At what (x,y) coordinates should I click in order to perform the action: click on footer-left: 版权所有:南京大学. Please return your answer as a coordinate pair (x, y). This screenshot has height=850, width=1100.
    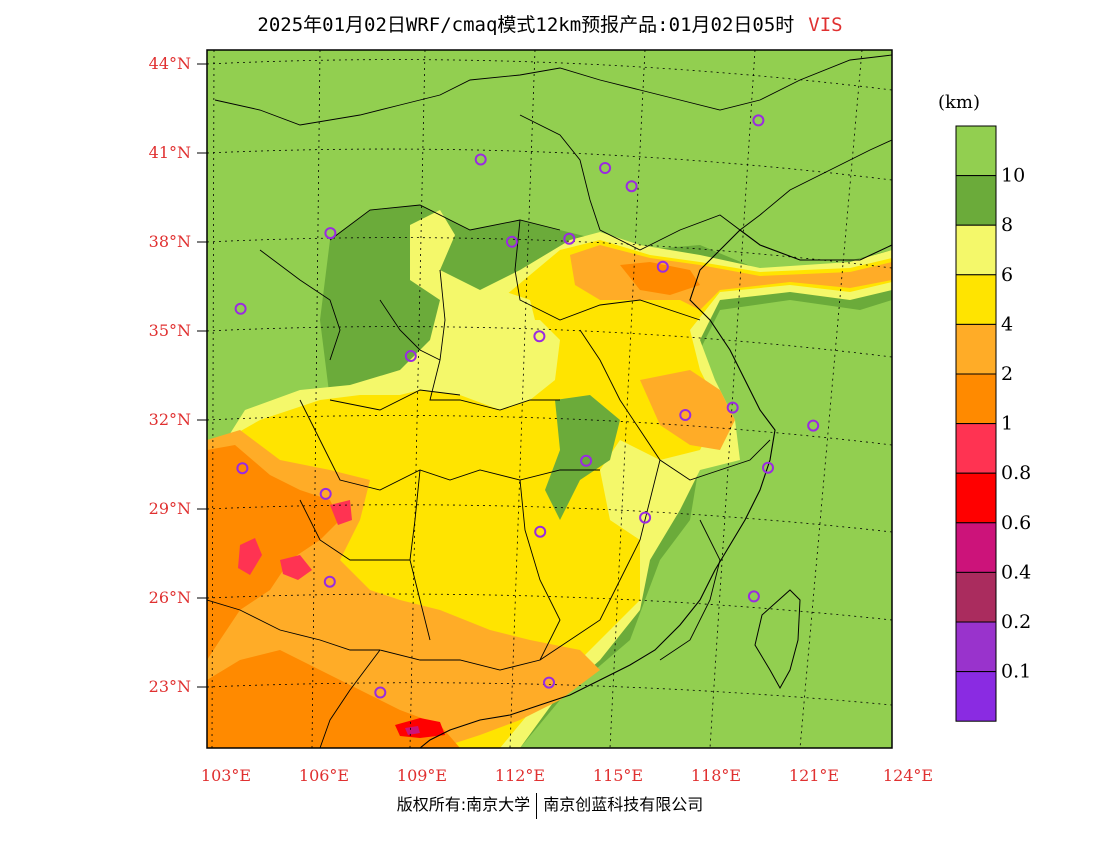
    Looking at the image, I should click on (463, 804).